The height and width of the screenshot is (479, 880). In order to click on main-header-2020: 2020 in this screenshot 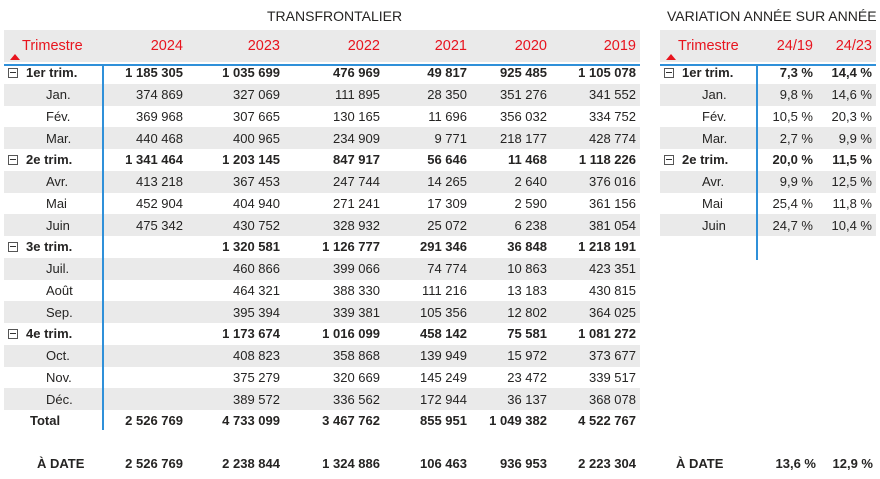, I will do `click(511, 46)`.